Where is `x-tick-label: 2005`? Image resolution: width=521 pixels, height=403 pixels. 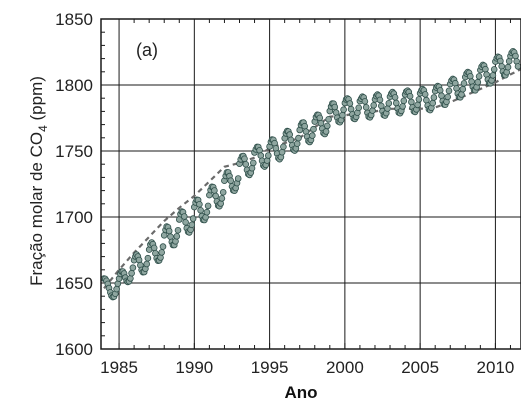 x-tick-label: 2005 is located at coordinates (420, 367).